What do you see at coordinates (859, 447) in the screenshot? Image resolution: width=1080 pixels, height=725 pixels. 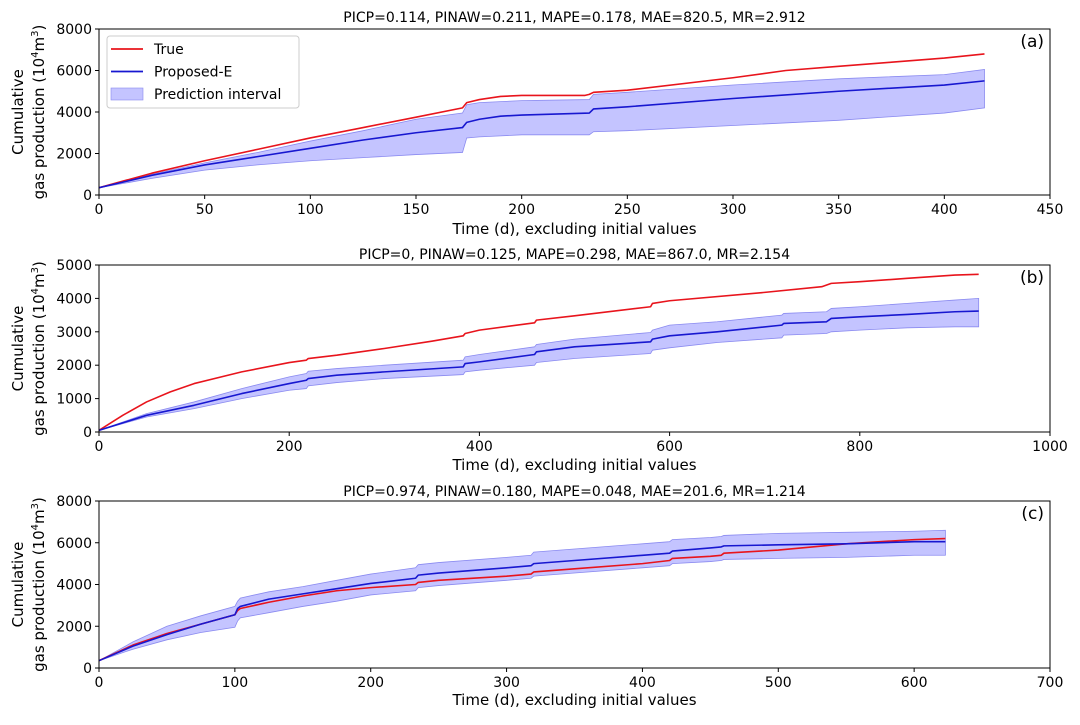 I see `x-tick-label: 800` at bounding box center [859, 447].